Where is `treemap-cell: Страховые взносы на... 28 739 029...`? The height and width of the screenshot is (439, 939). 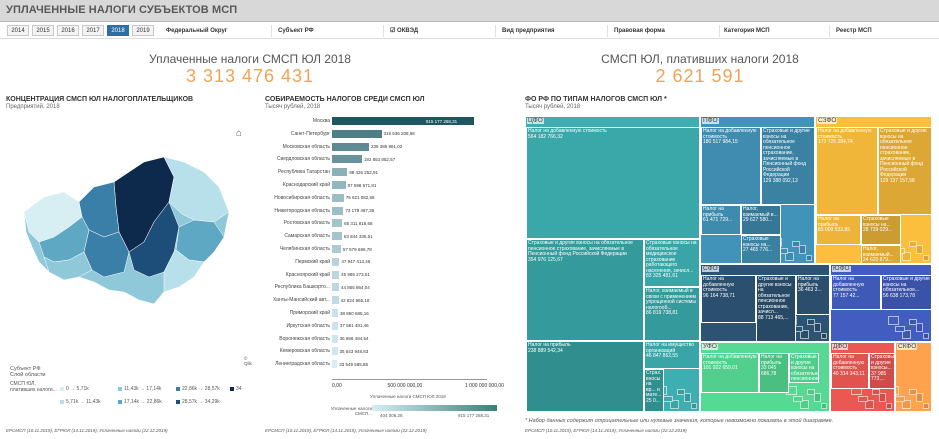 treemap-cell: Страховые взносы на... 28 739 029... is located at coordinates (881, 230).